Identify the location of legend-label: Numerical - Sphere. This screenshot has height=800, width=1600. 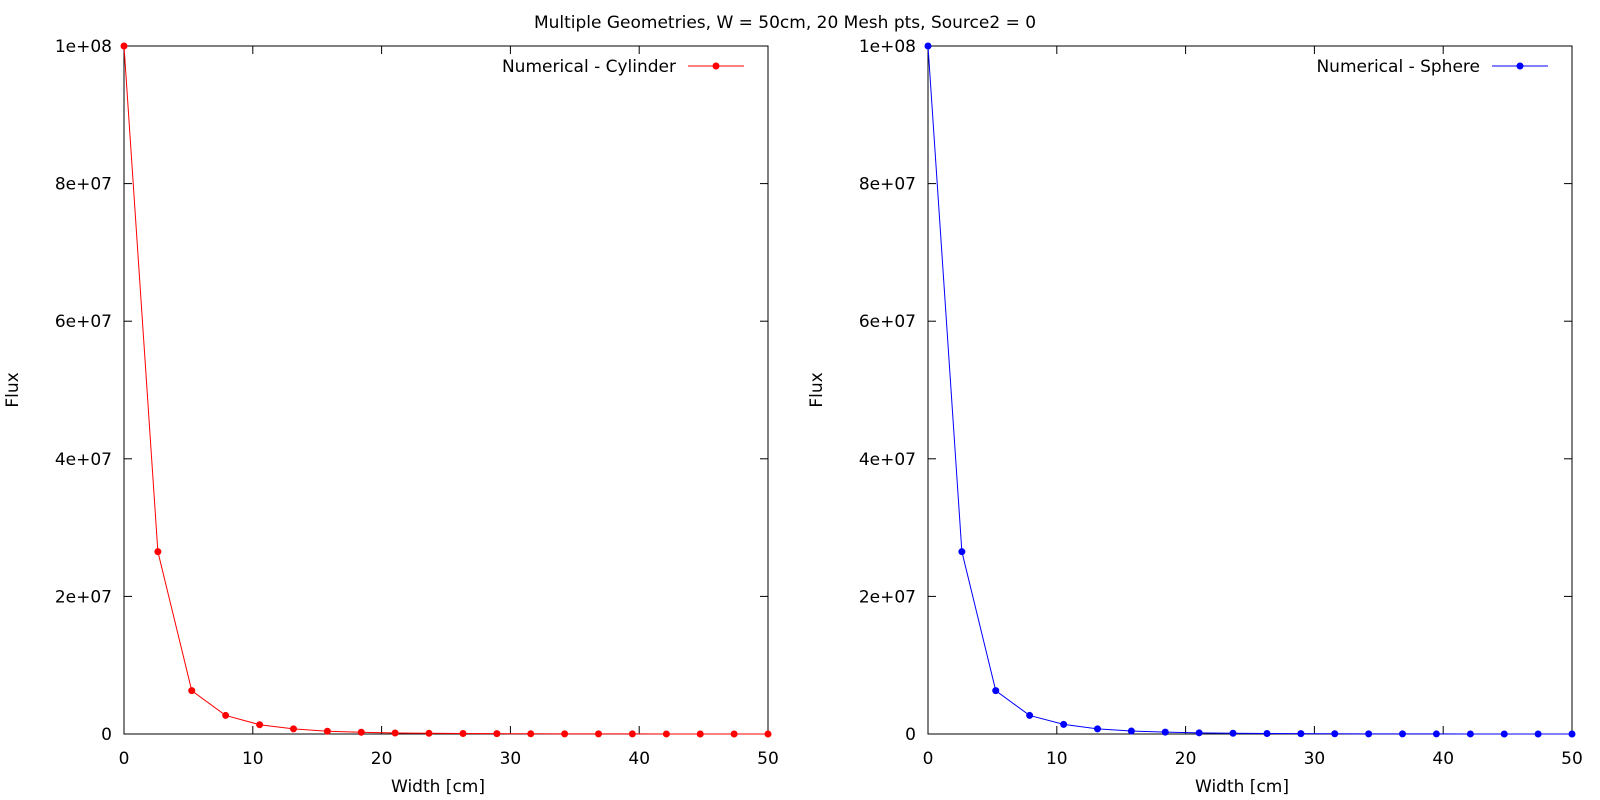
(1398, 67).